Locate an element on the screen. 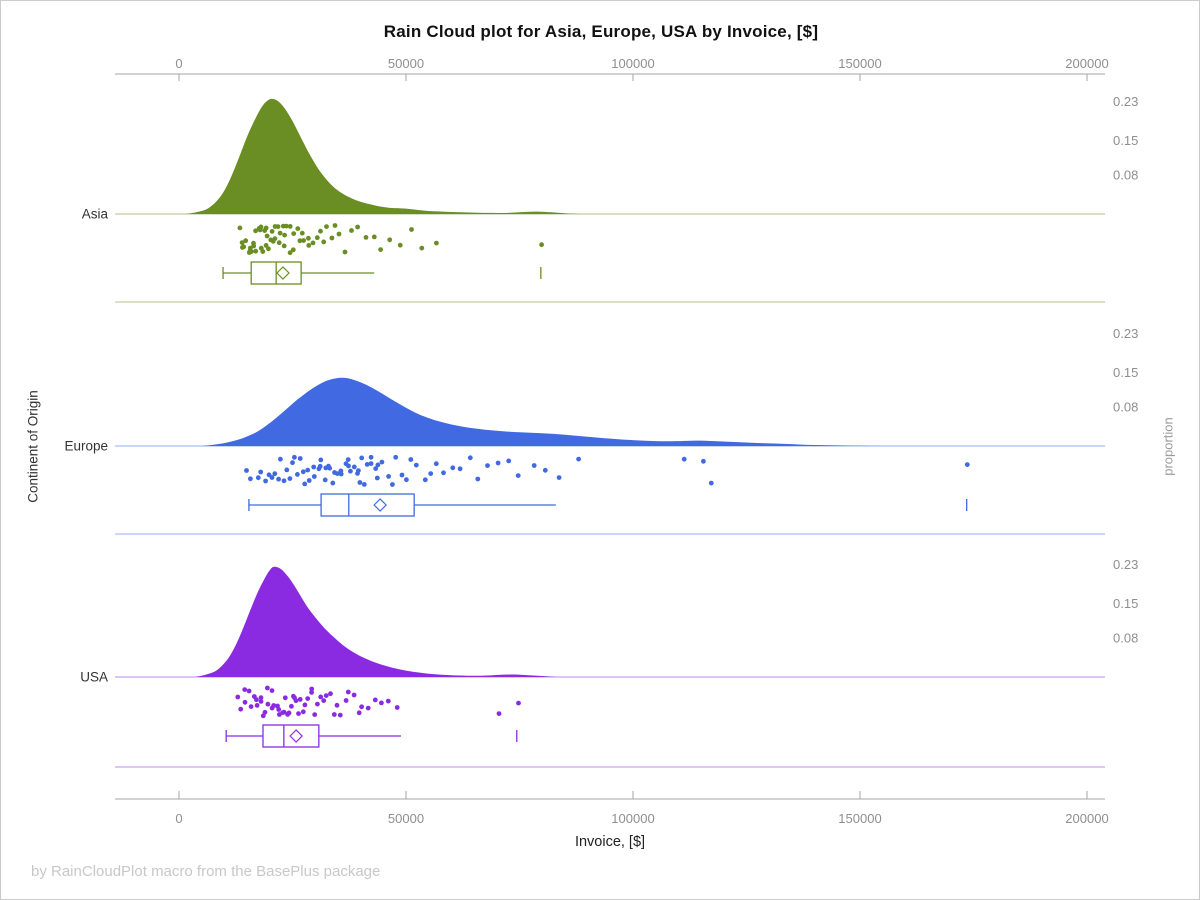  bottom-axis-tick-label: 200000 is located at coordinates (1086, 818).